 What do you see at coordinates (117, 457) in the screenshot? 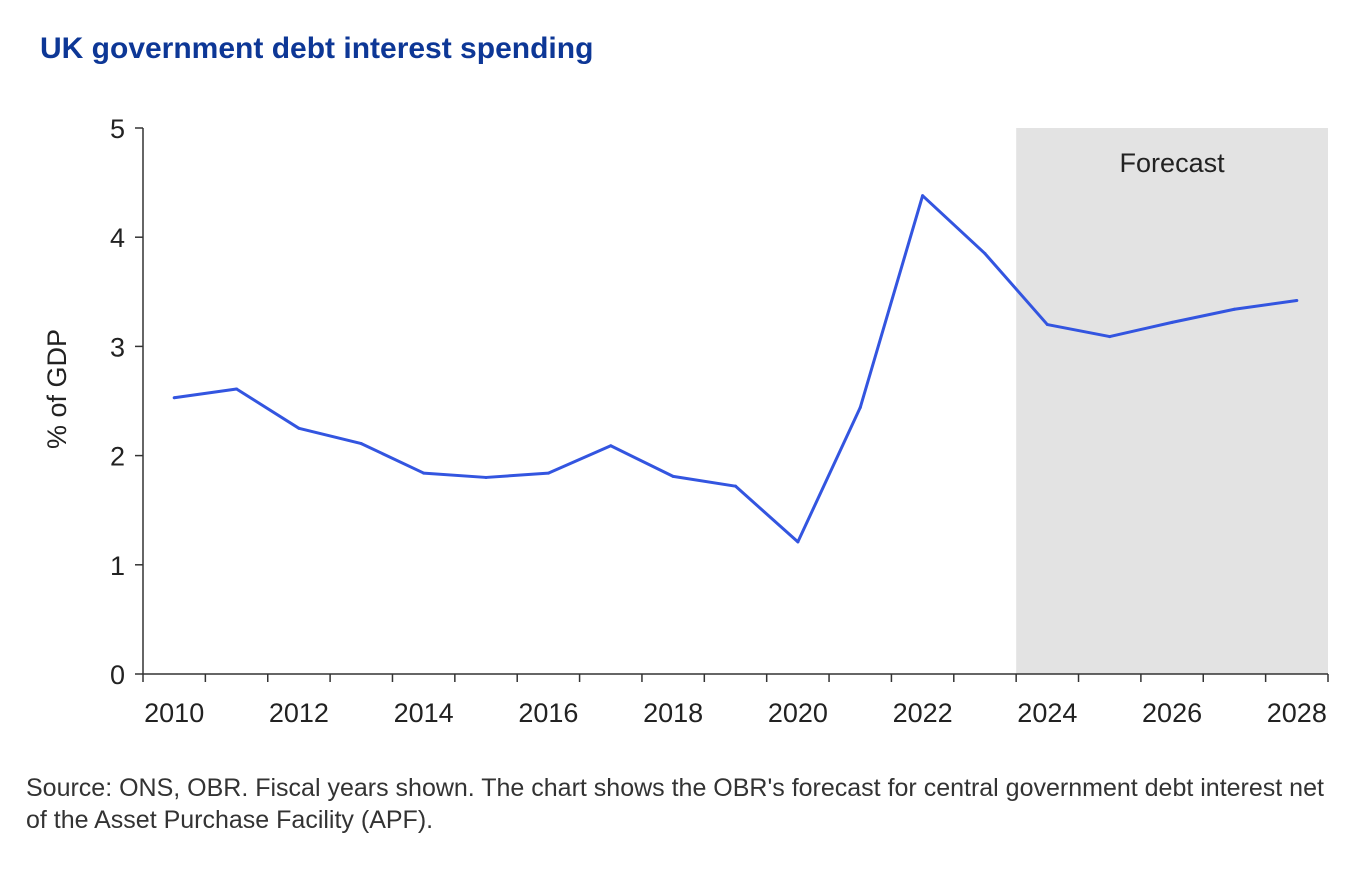
I see `y-tick-label: 2` at bounding box center [117, 457].